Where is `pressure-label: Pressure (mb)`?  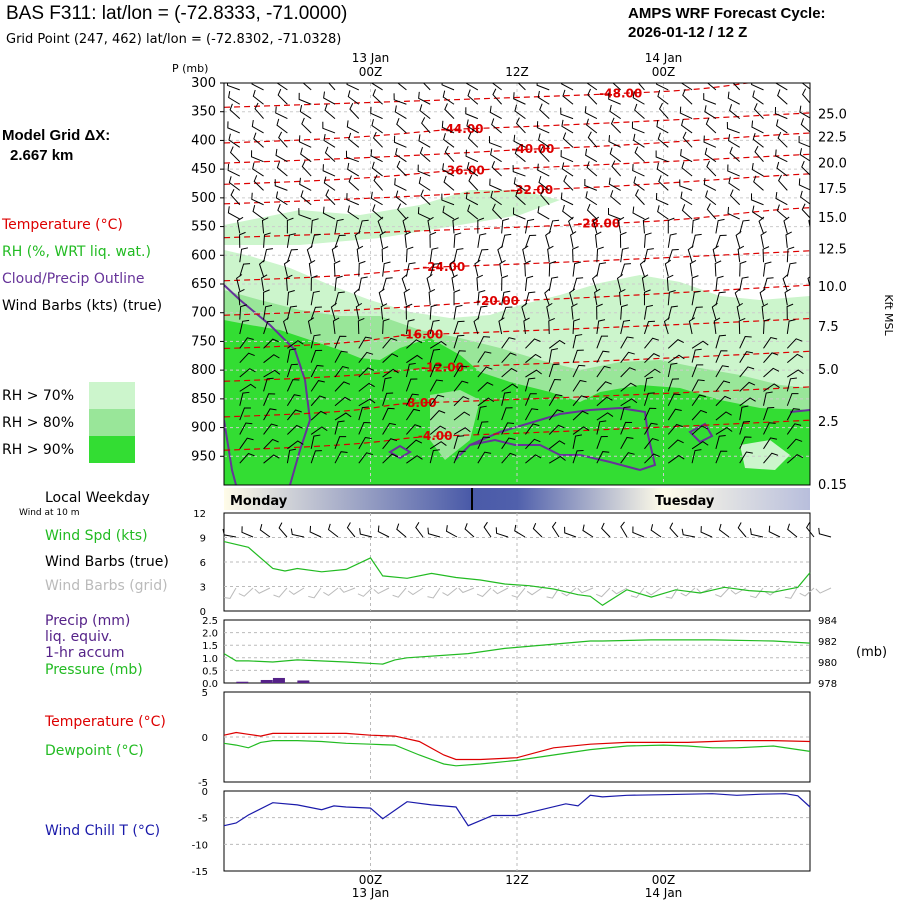 pressure-label: Pressure (mb) is located at coordinates (94, 670).